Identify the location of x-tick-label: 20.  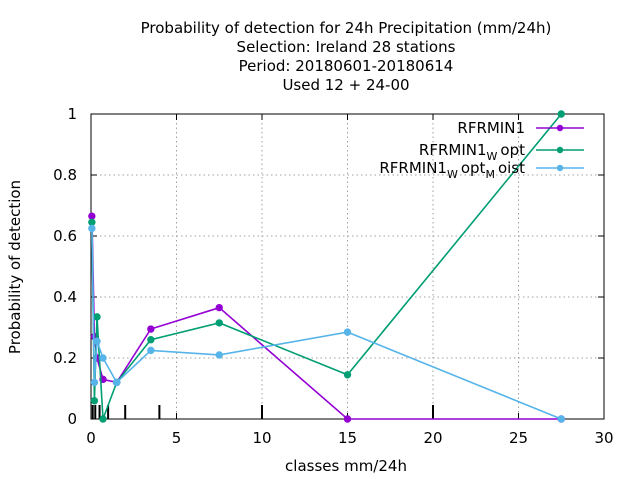
(432, 438).